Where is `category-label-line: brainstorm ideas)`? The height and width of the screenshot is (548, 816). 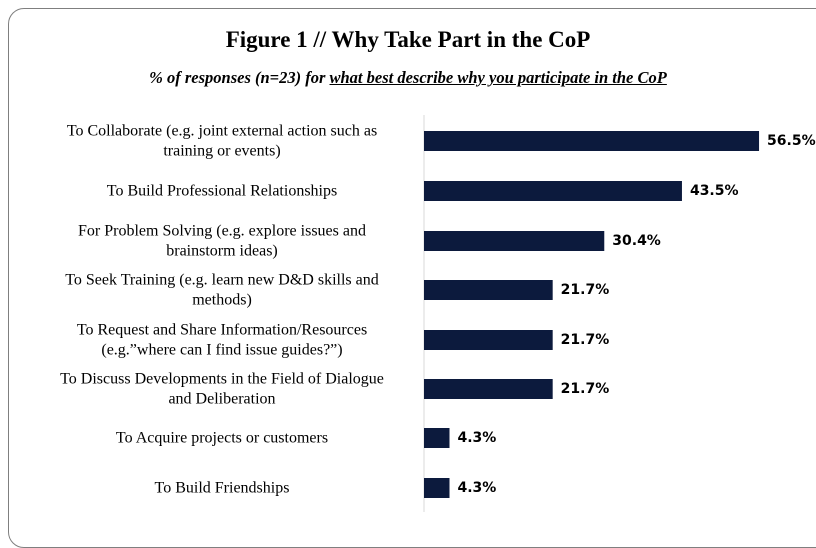 category-label-line: brainstorm ideas) is located at coordinates (222, 251).